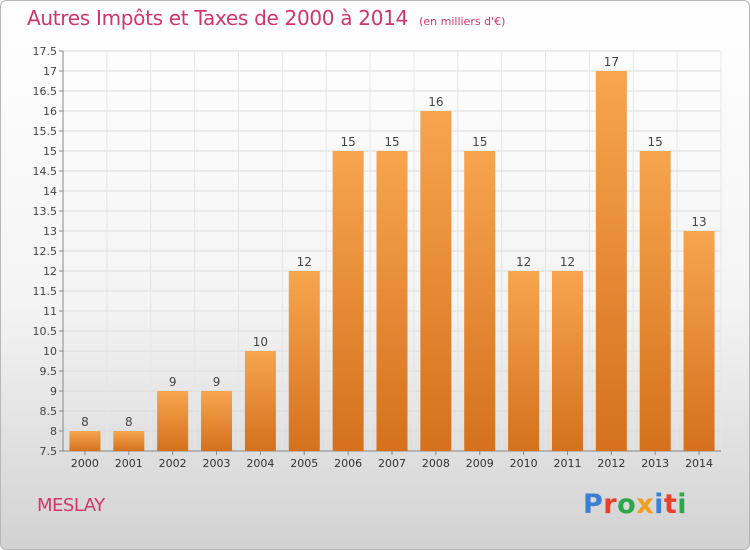  What do you see at coordinates (698, 222) in the screenshot?
I see `data-label: 13` at bounding box center [698, 222].